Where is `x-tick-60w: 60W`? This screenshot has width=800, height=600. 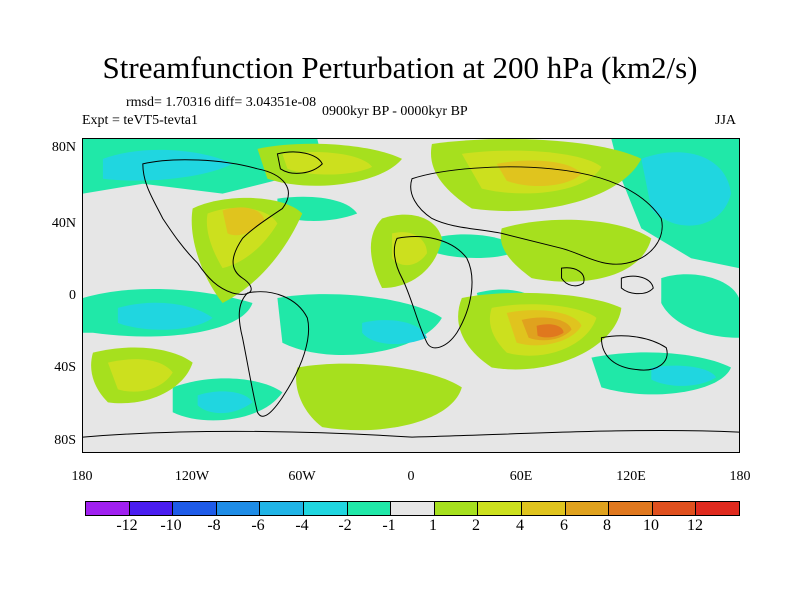 x-tick-60w: 60W is located at coordinates (302, 476).